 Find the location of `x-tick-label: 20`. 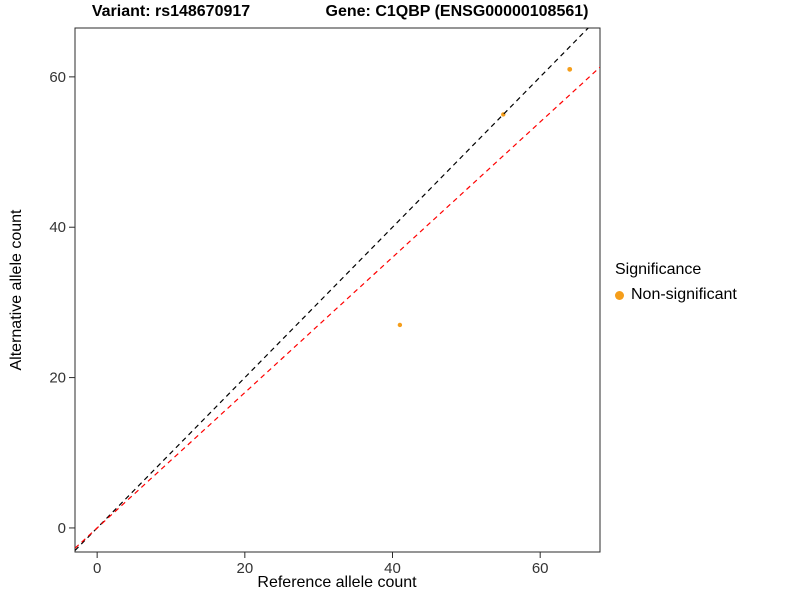

x-tick-label: 20 is located at coordinates (244, 568).